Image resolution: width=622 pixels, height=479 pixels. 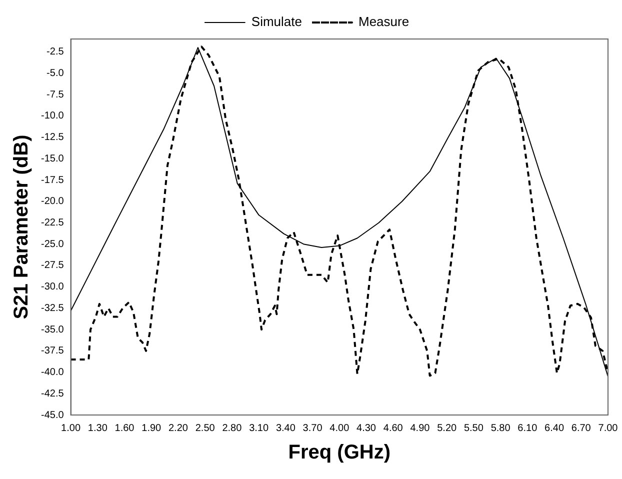 I want to click on y-tick-label: -40.0, so click(x=52, y=372).